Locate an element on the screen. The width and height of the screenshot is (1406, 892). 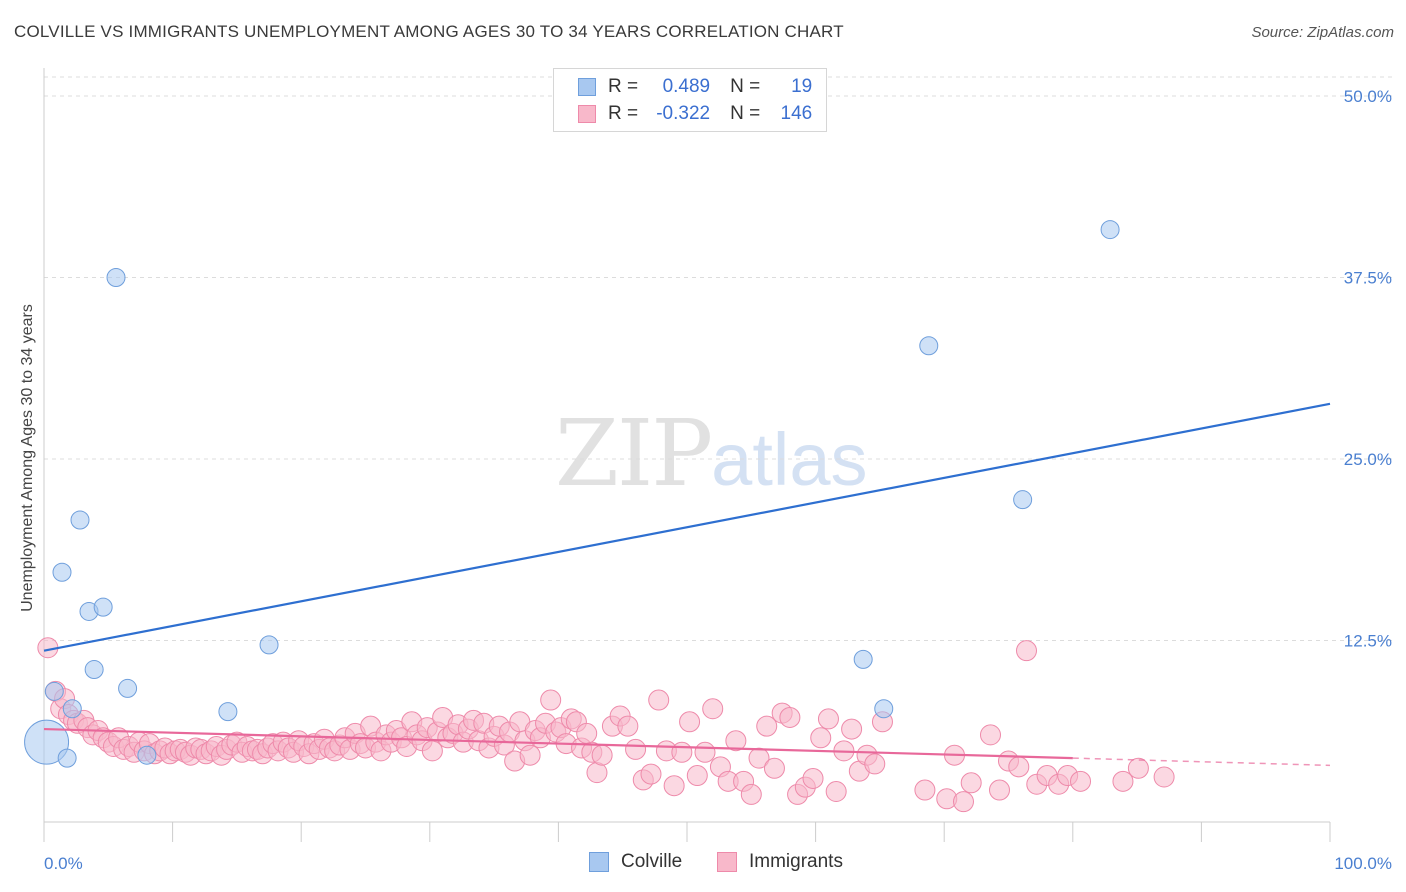
legend-label-colville: Colville is located at coordinates (652, 861).